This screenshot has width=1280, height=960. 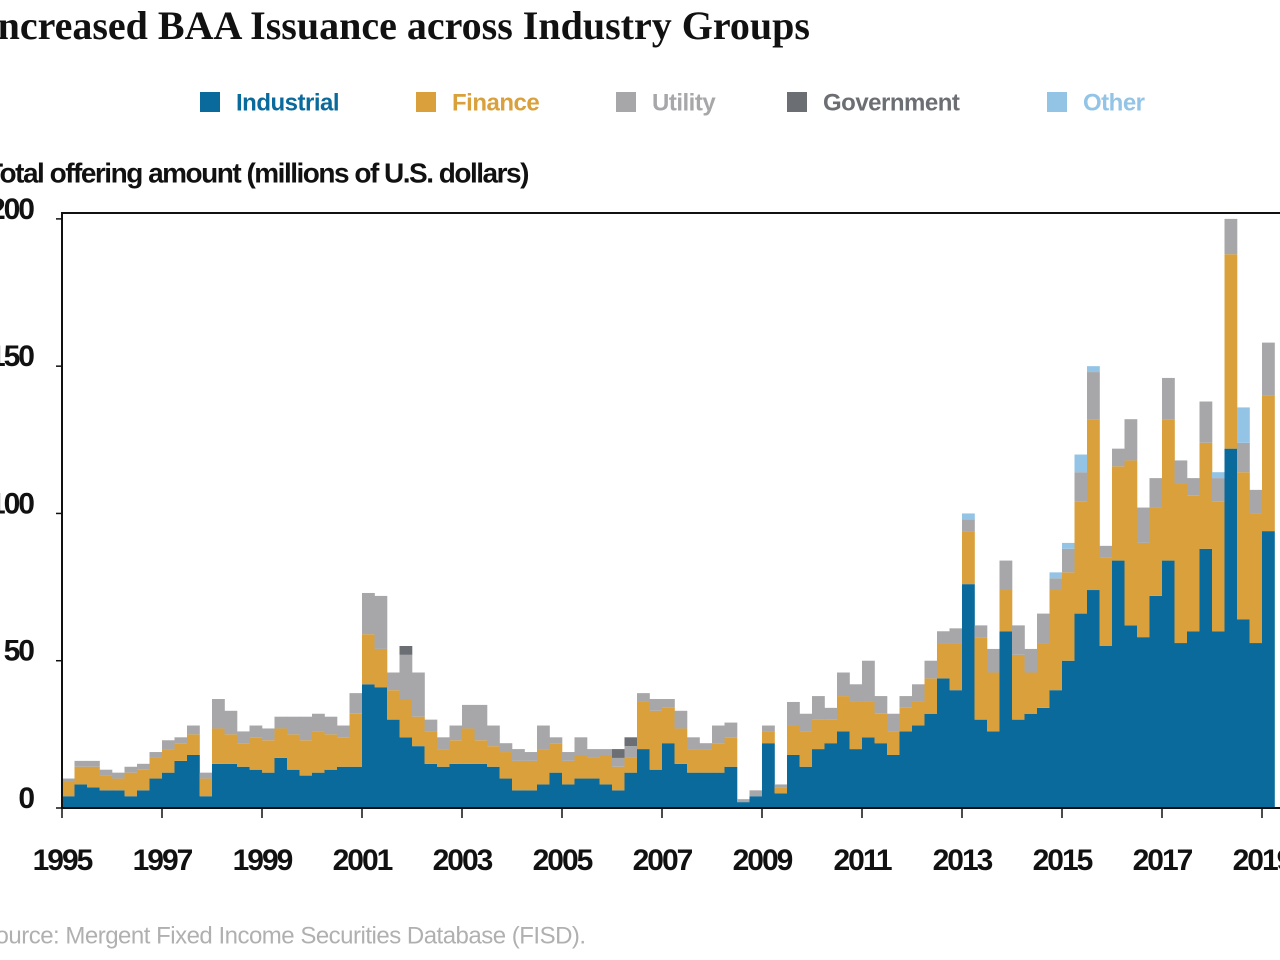 I want to click on y-tick-label: 0, so click(x=26, y=798).